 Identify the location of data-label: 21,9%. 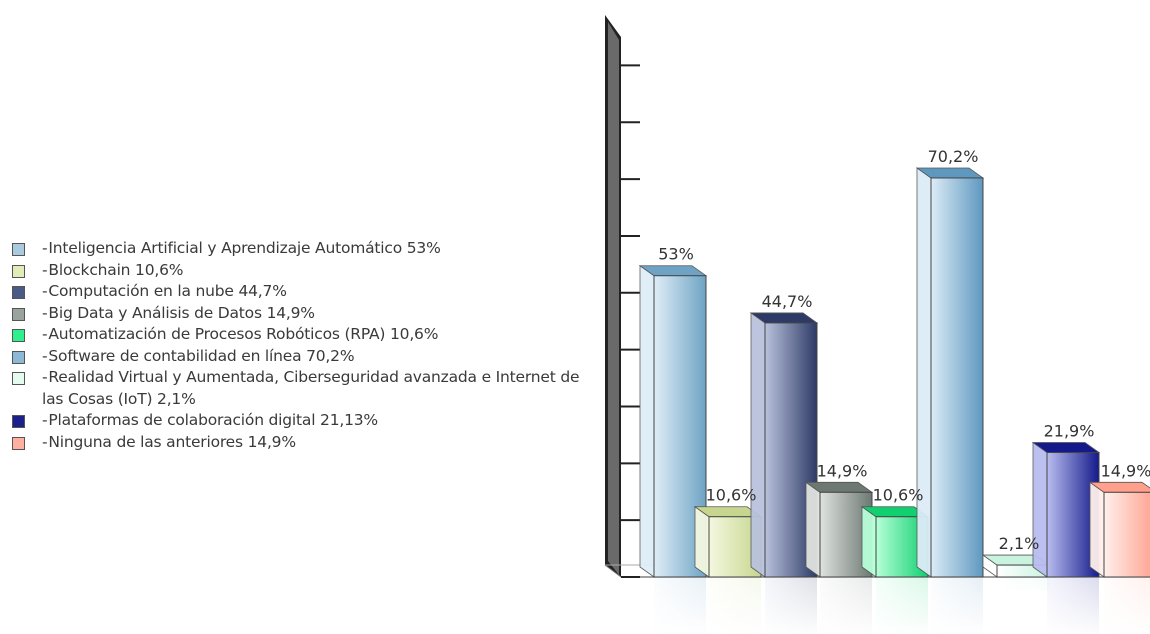
(1069, 431).